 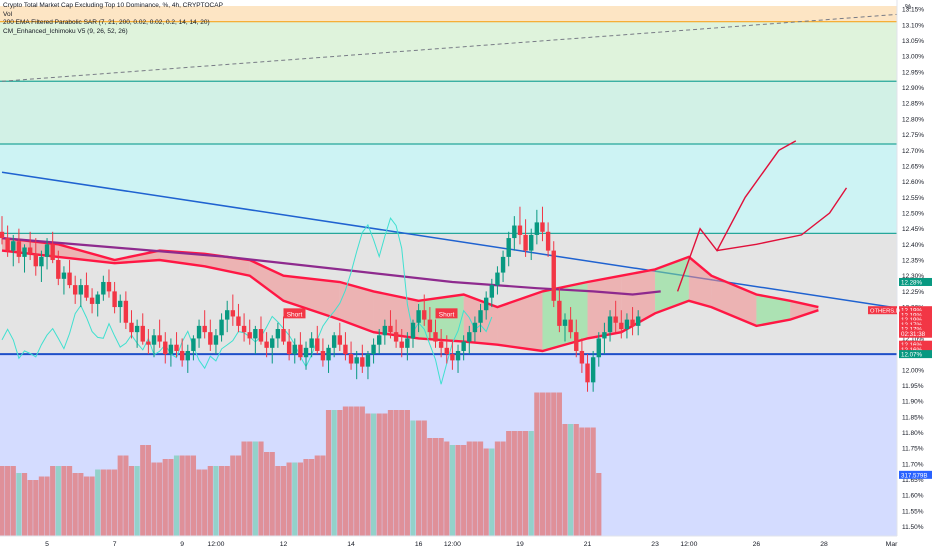 I want to click on time-tick-label: 19, so click(x=520, y=544).